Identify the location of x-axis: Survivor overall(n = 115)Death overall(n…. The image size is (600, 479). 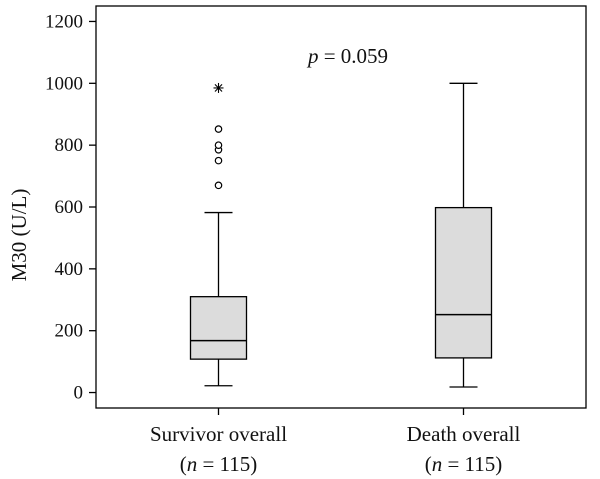
(335, 442).